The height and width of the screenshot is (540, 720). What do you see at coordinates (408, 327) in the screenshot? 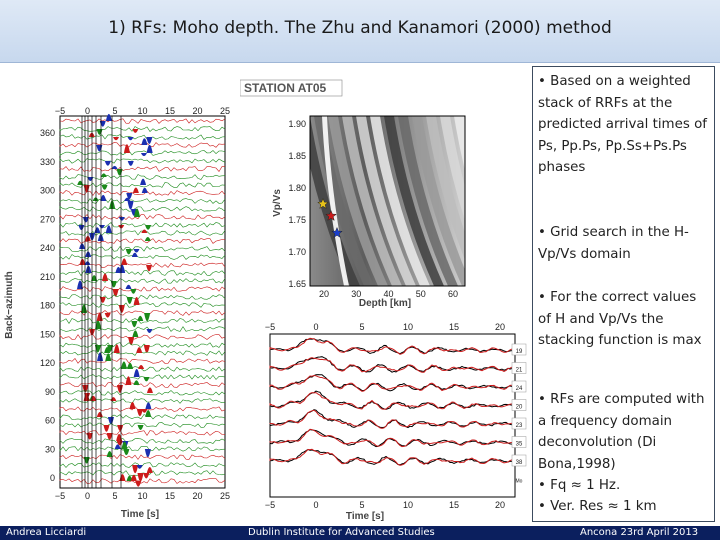
I see `wave-x-tick-top: 10` at bounding box center [408, 327].